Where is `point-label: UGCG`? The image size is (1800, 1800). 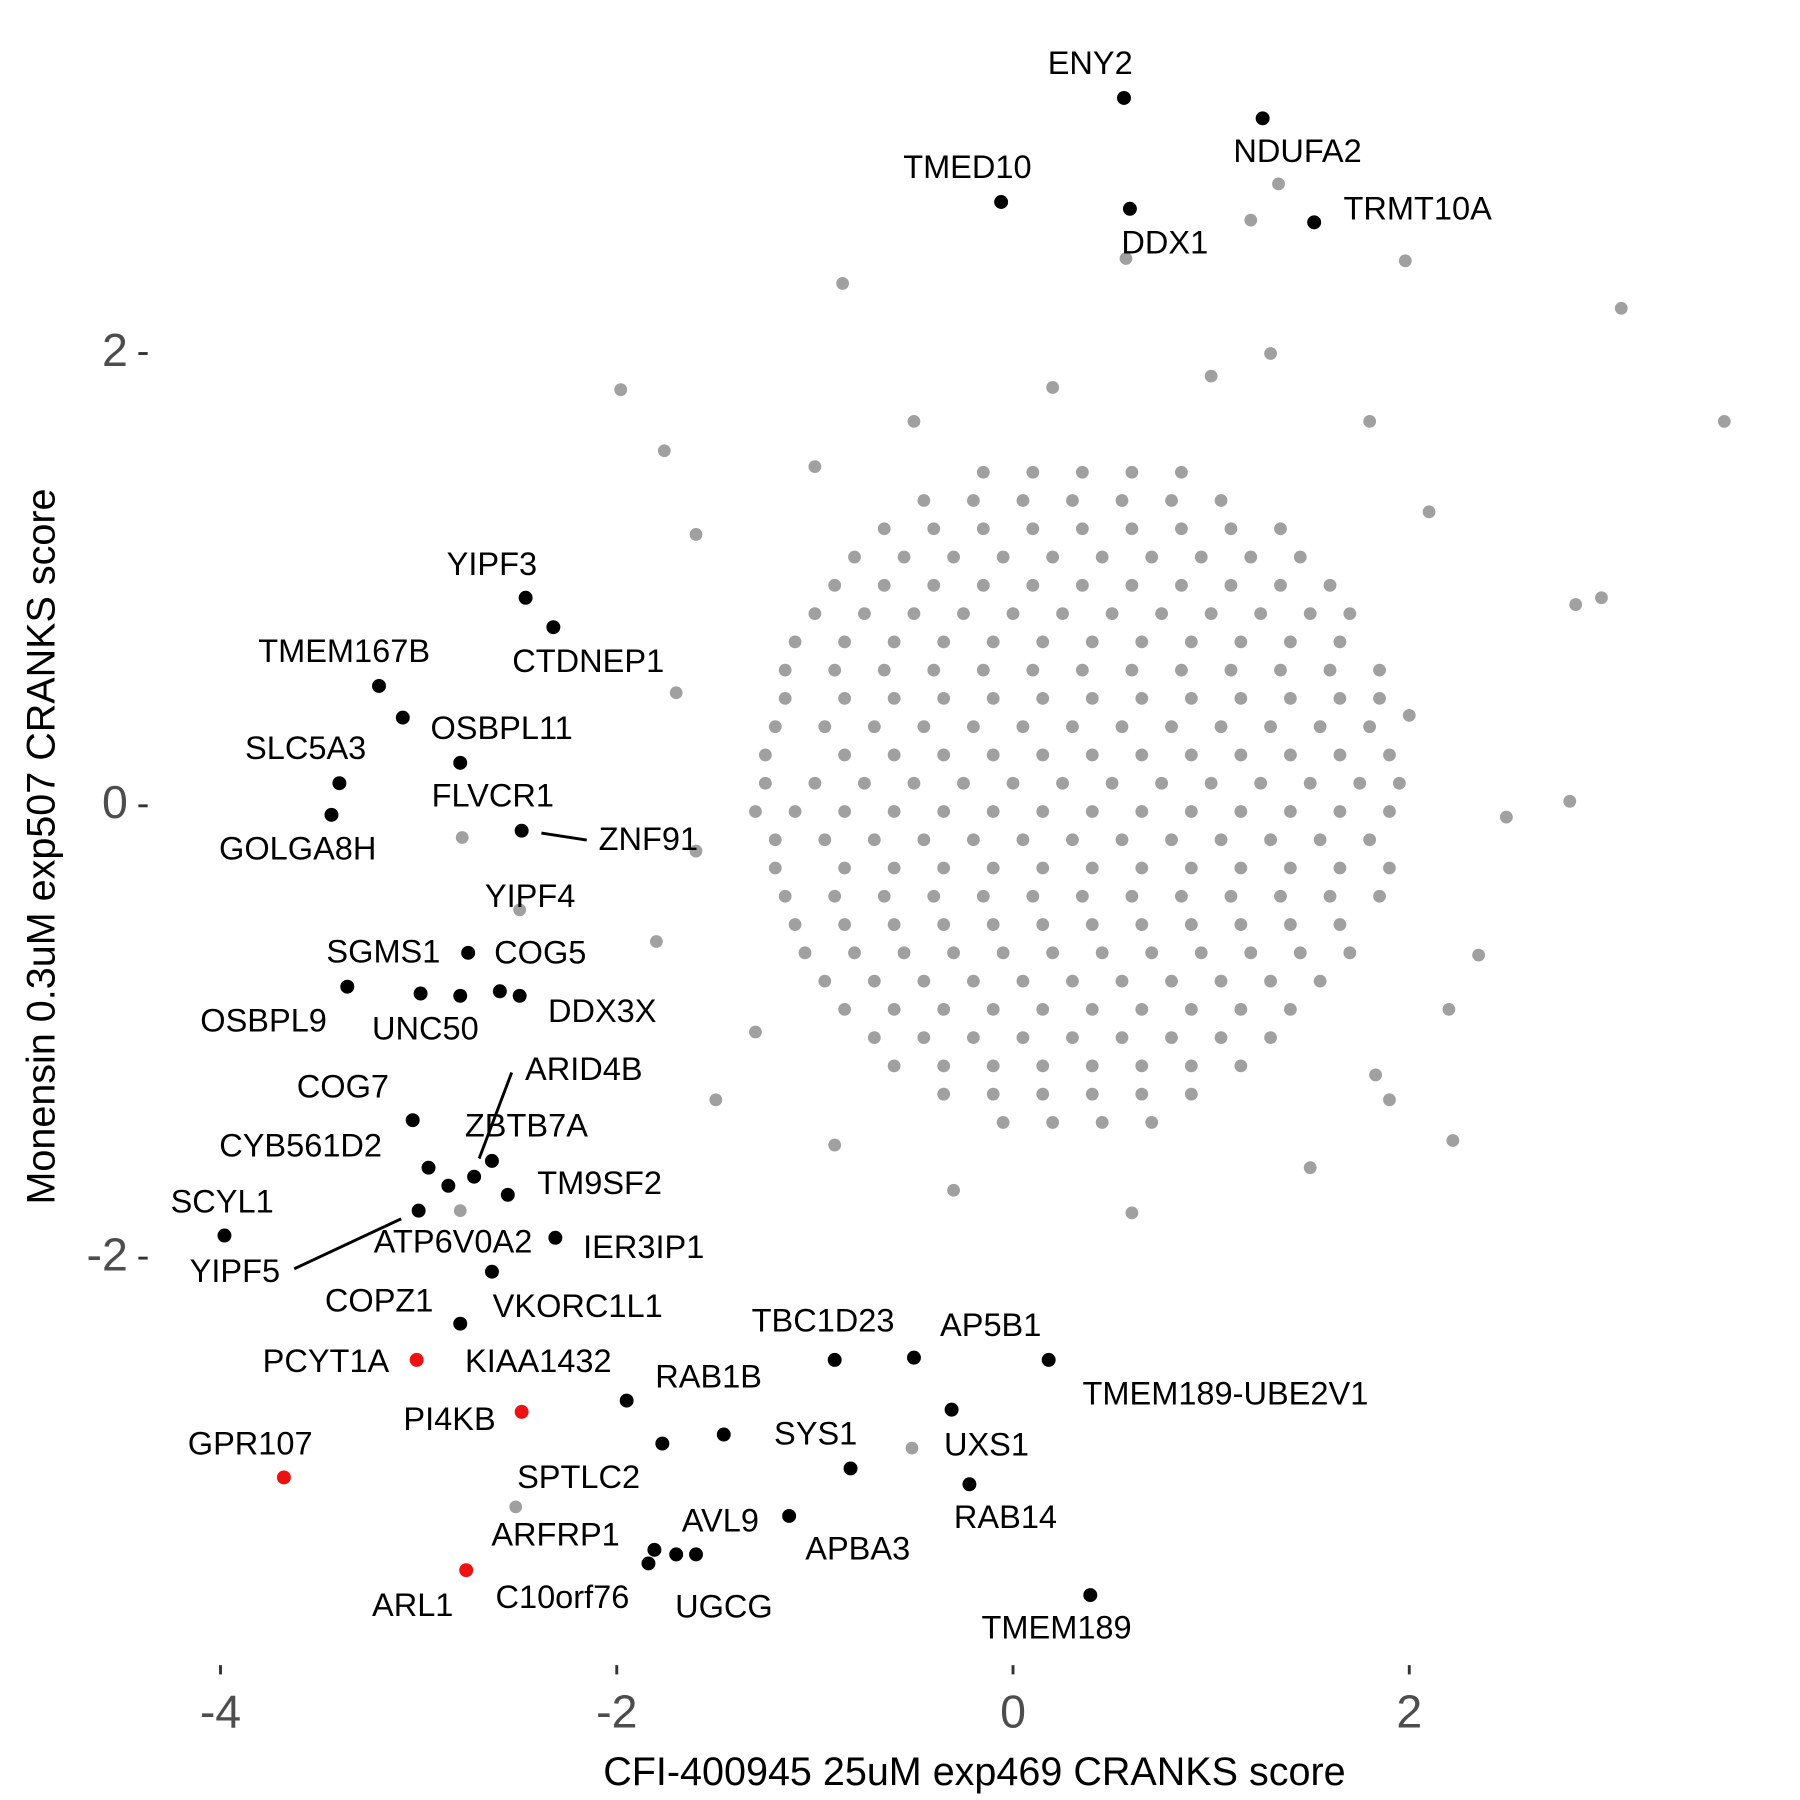 point-label: UGCG is located at coordinates (724, 1607).